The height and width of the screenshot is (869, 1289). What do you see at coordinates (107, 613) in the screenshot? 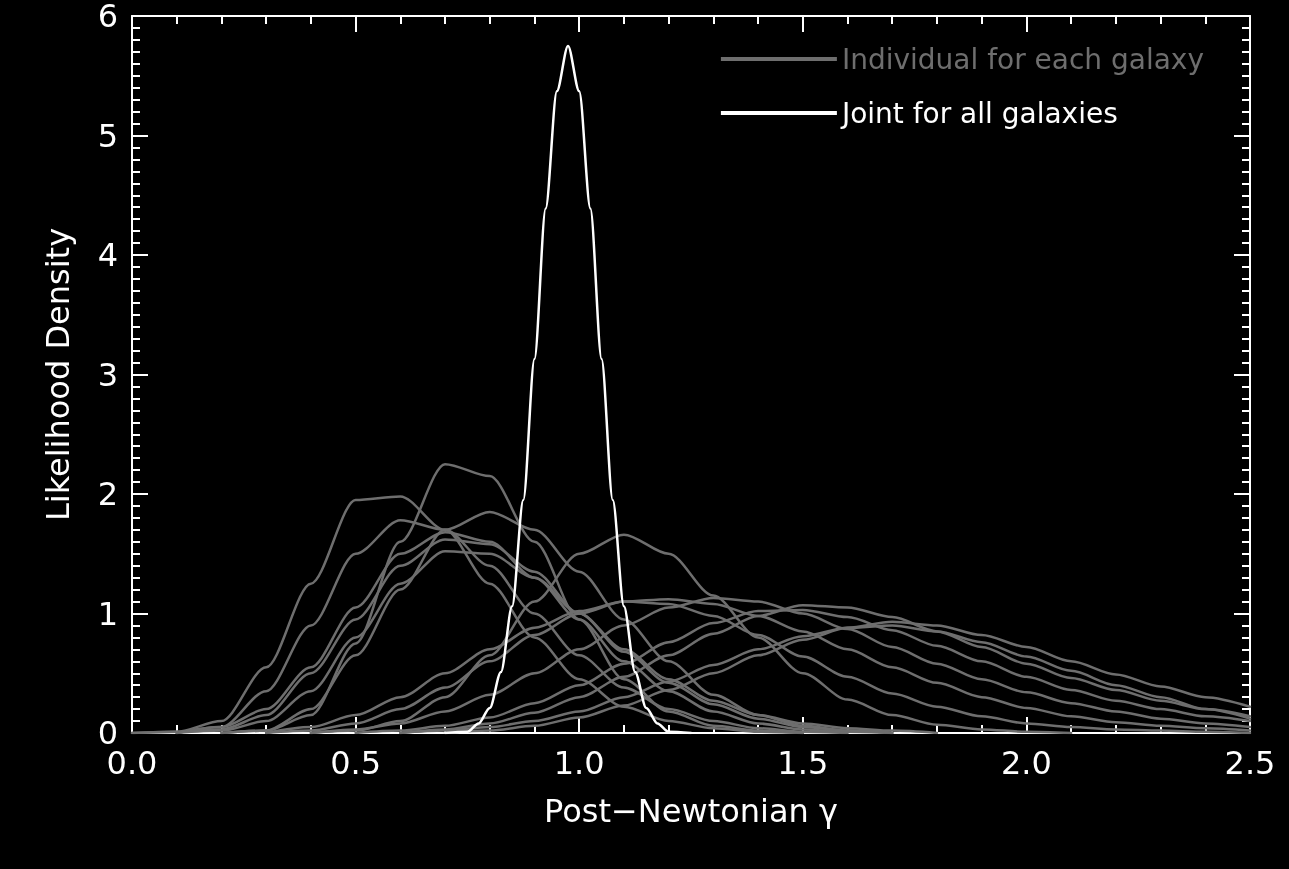
I see `y-tick-label: 1` at bounding box center [107, 613].